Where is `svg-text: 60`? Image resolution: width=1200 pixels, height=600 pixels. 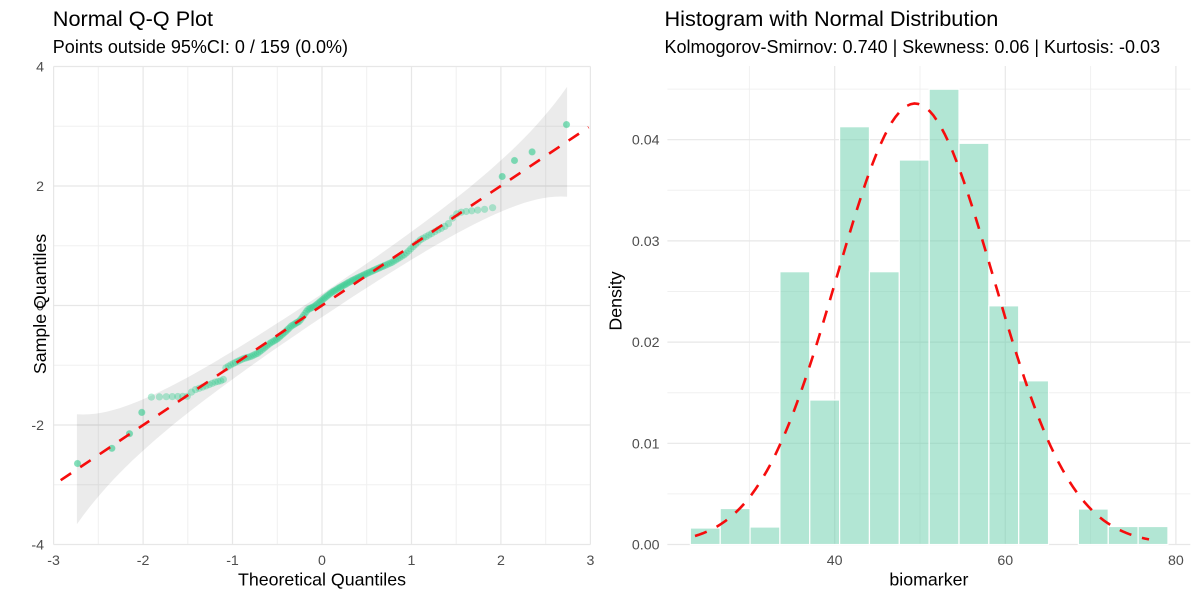
svg-text: 60 is located at coordinates (1005, 561).